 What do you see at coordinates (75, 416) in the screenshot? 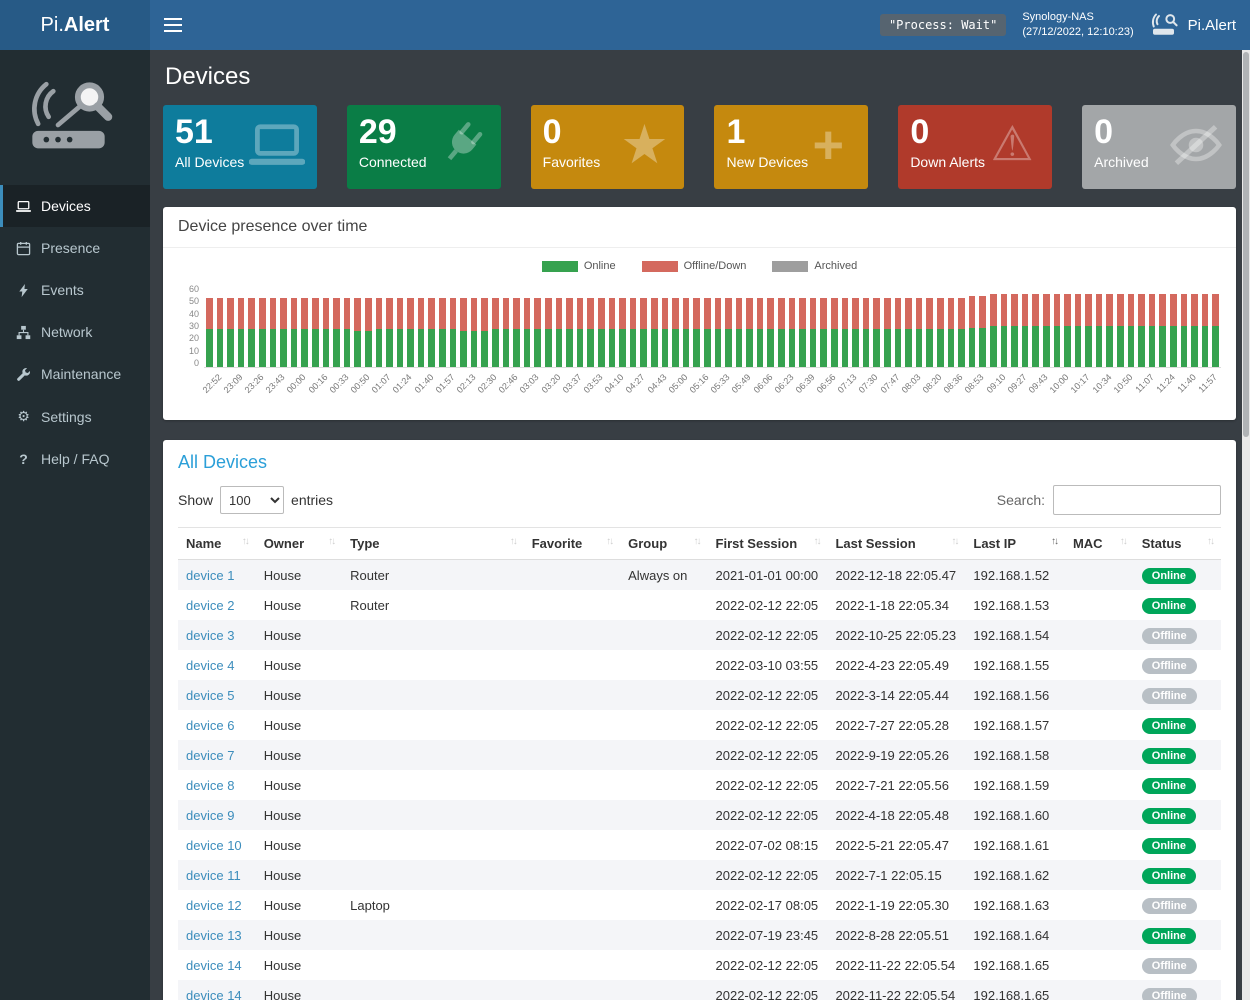
I see `sidebar-item-settings: ⚙ Settings` at bounding box center [75, 416].